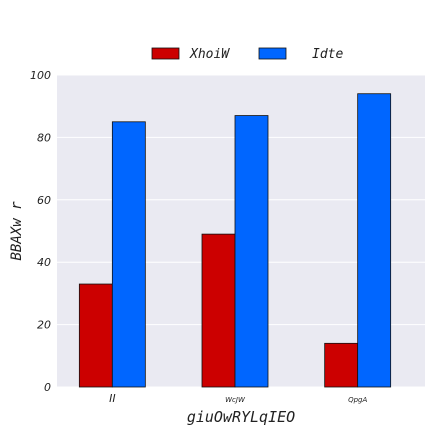  What do you see at coordinates (47, 387) in the screenshot?
I see `y-tick-label: 0` at bounding box center [47, 387].